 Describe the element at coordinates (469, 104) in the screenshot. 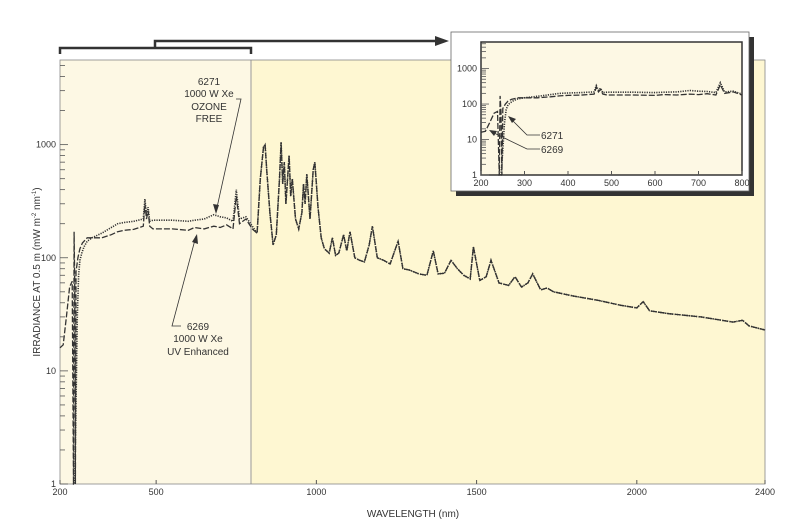

I see `inset-y-tick-label: 100` at that location.